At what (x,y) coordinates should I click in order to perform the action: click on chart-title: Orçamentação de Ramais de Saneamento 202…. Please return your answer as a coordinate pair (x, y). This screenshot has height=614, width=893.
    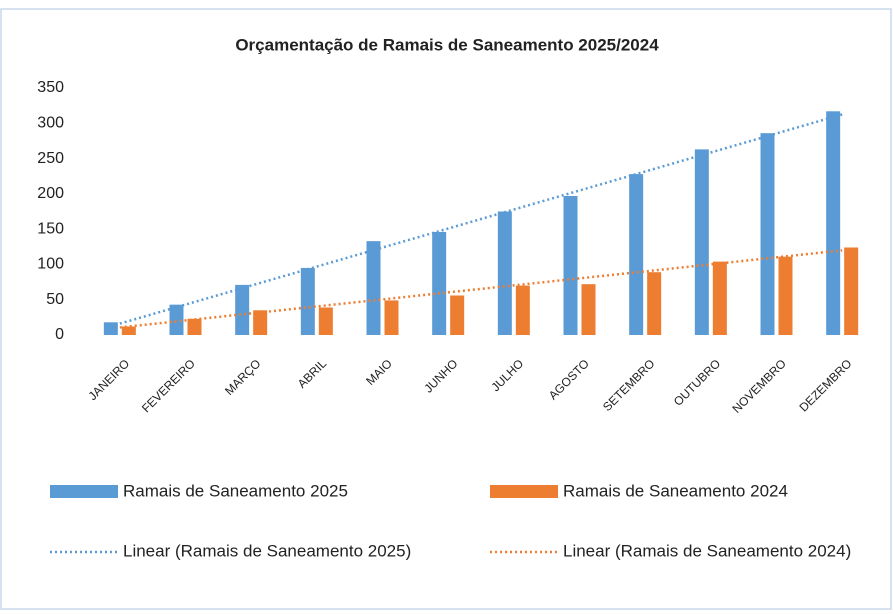
    Looking at the image, I should click on (447, 44).